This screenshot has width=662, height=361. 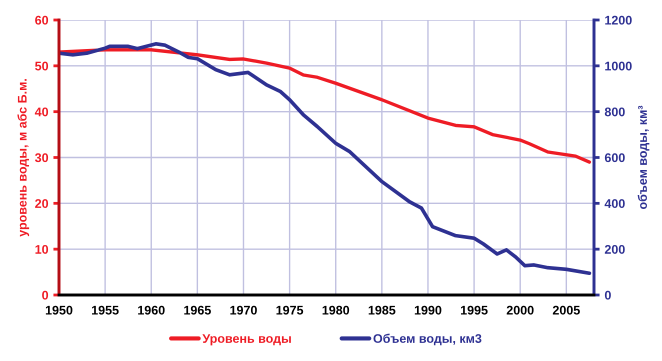 I want to click on legend-label: Объем воды, км3, so click(x=427, y=340).